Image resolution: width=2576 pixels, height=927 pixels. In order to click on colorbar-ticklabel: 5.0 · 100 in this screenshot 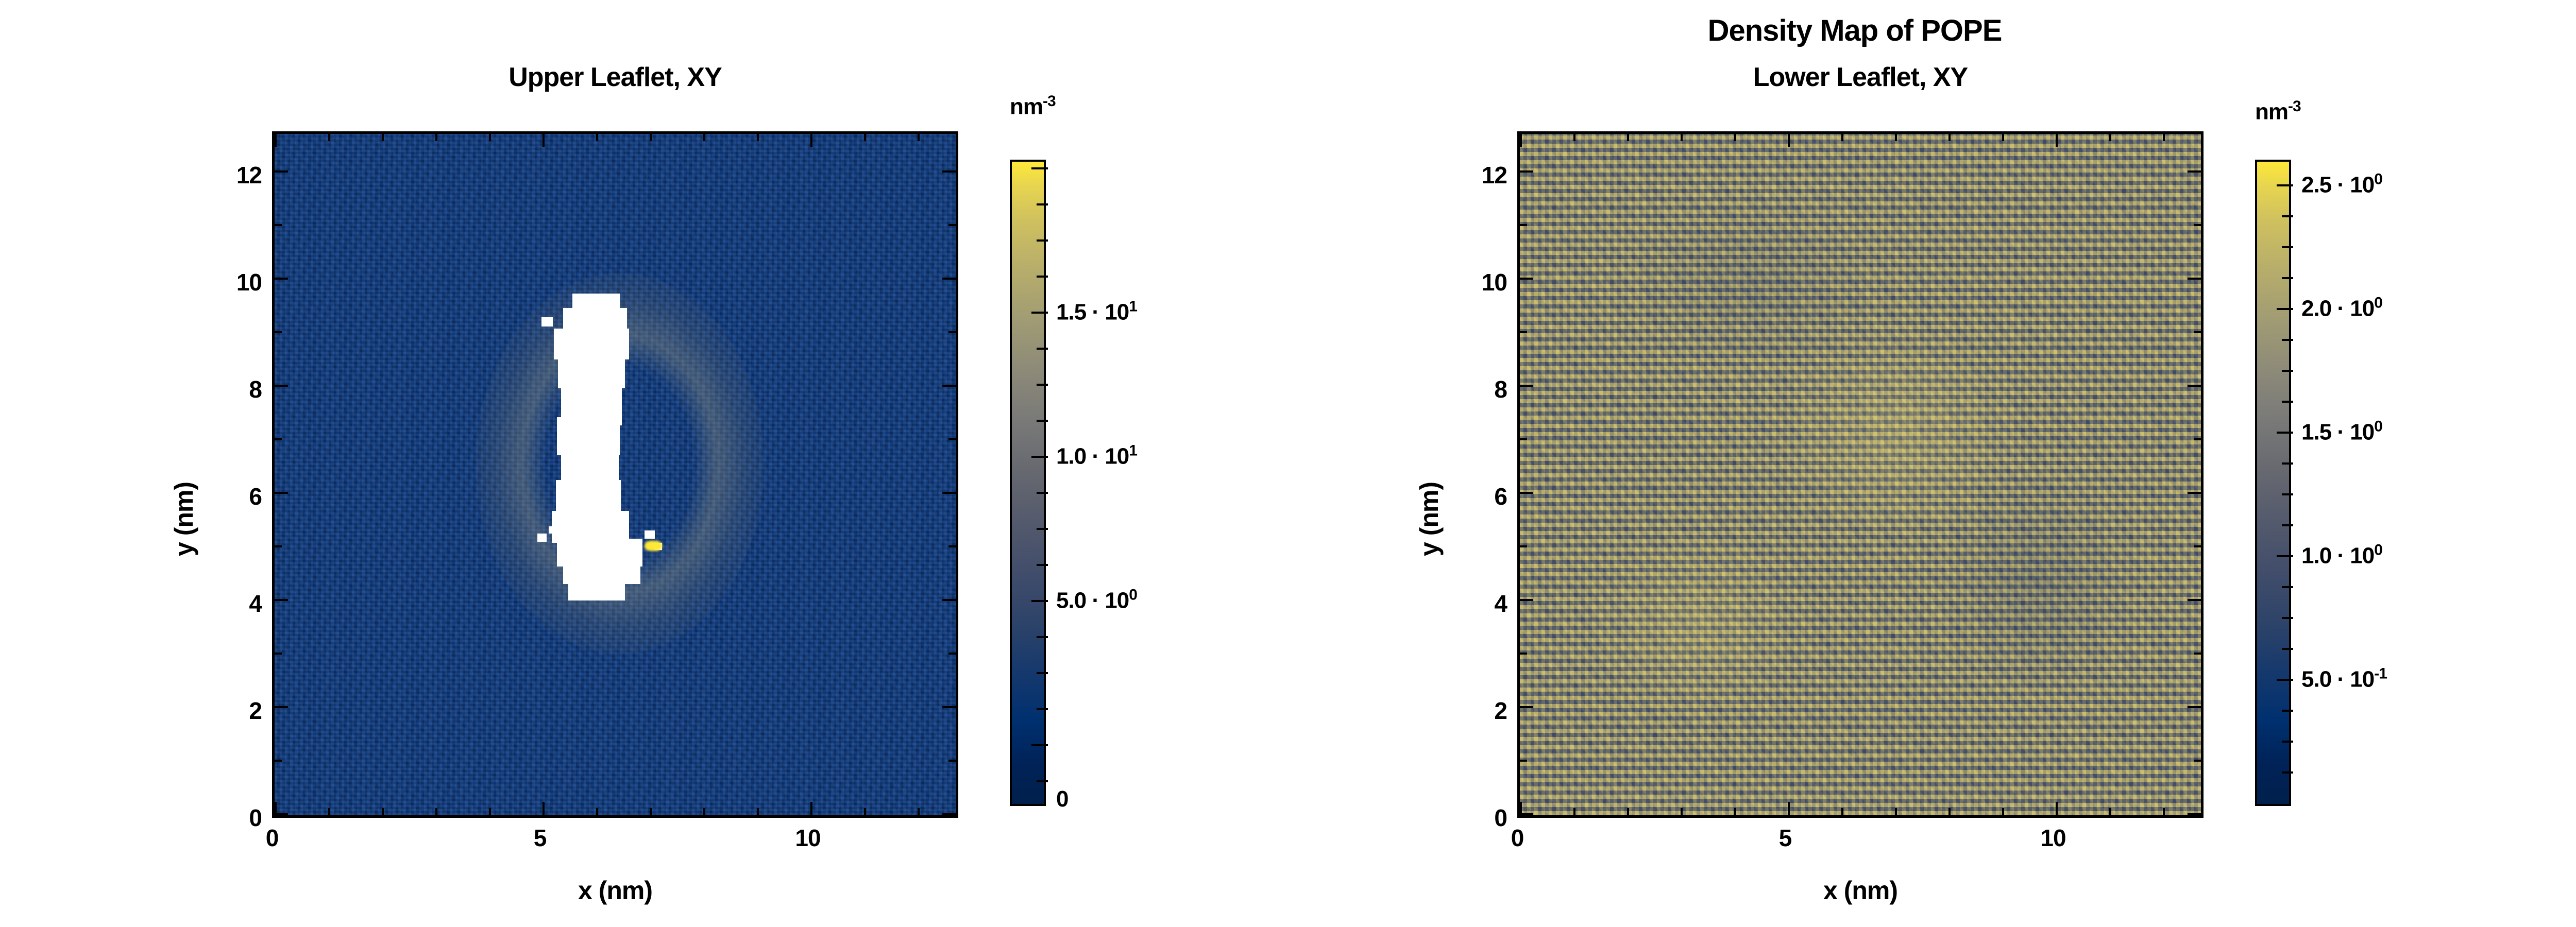, I will do `click(1097, 600)`.